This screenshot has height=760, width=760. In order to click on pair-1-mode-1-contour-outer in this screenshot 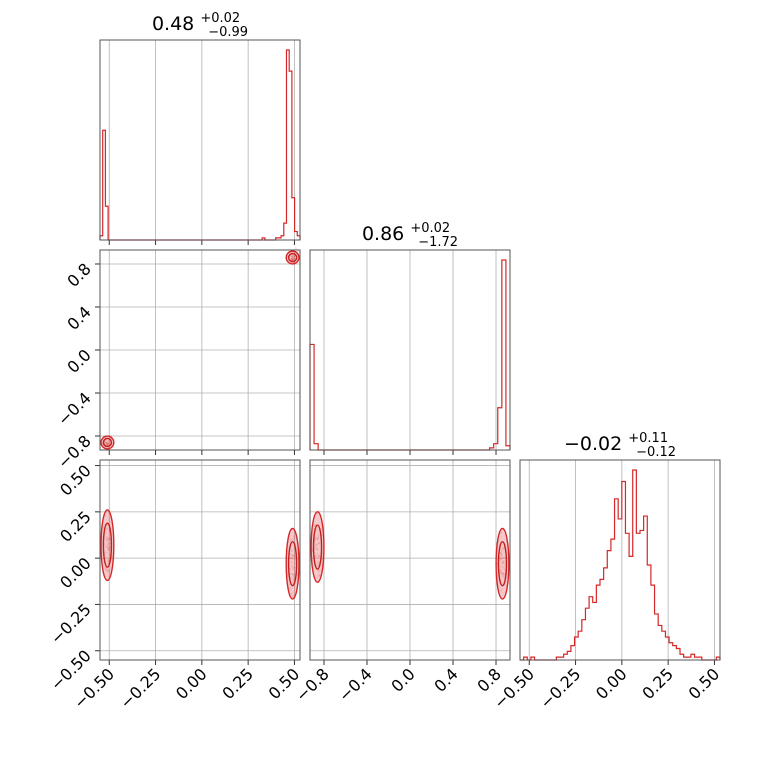, I will do `click(292, 563)`.